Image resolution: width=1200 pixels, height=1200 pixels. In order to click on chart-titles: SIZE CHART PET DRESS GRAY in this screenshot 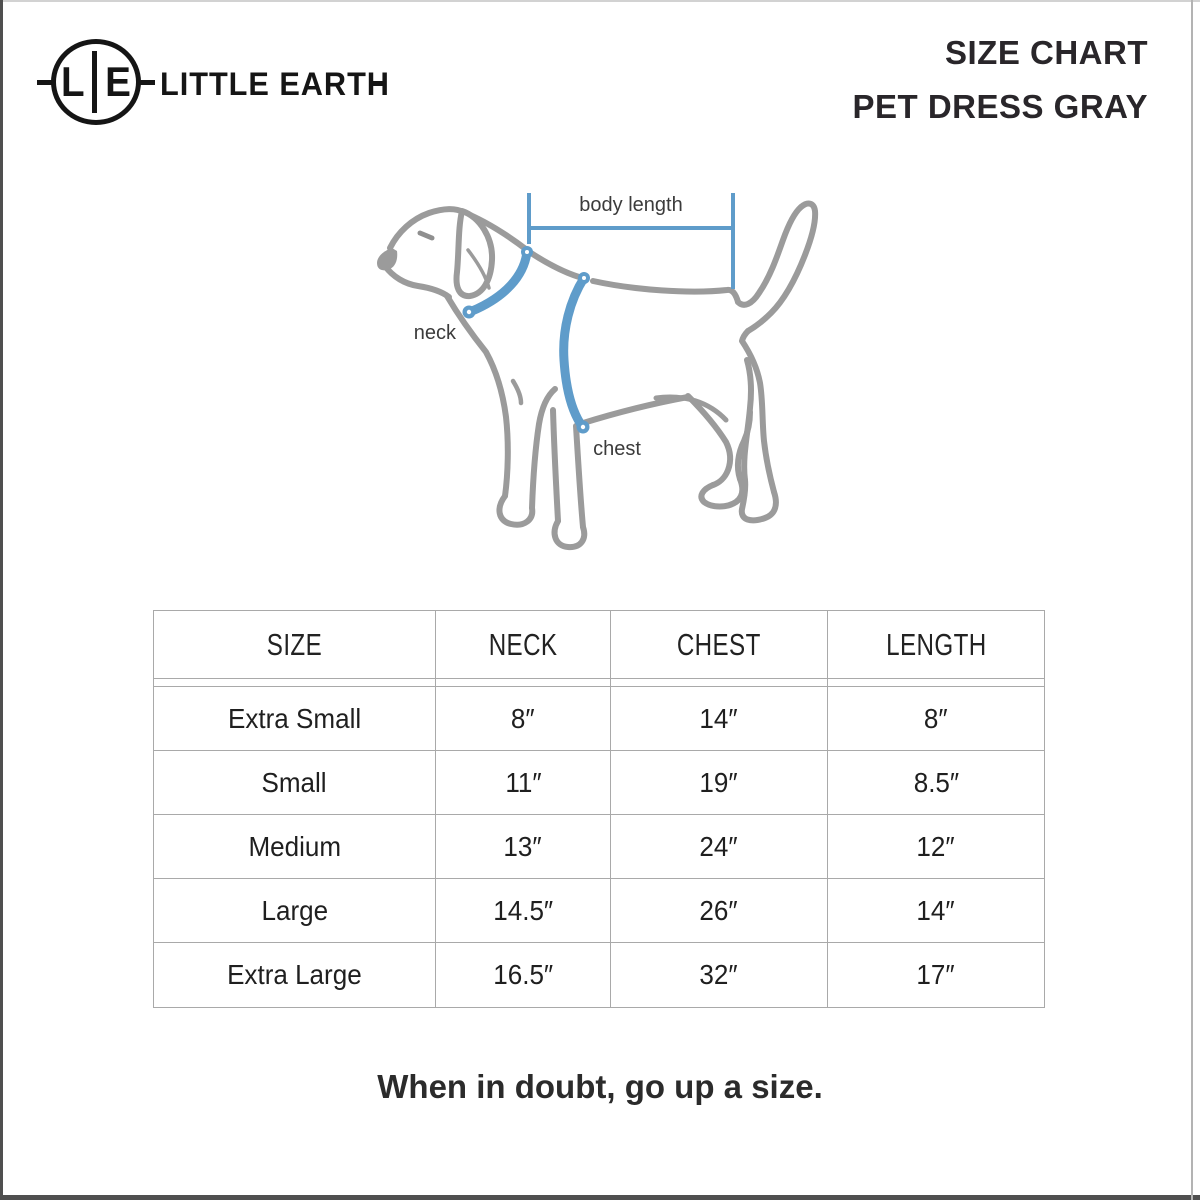, I will do `click(1000, 90)`.